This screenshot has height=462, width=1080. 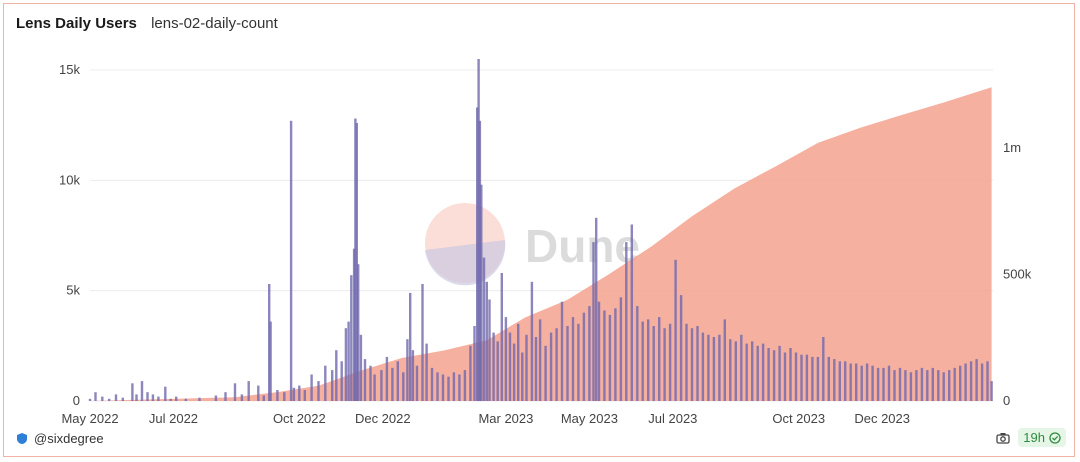 What do you see at coordinates (147, 23) in the screenshot?
I see `chart-header: Lens Daily Users lens-02-daily-count` at bounding box center [147, 23].